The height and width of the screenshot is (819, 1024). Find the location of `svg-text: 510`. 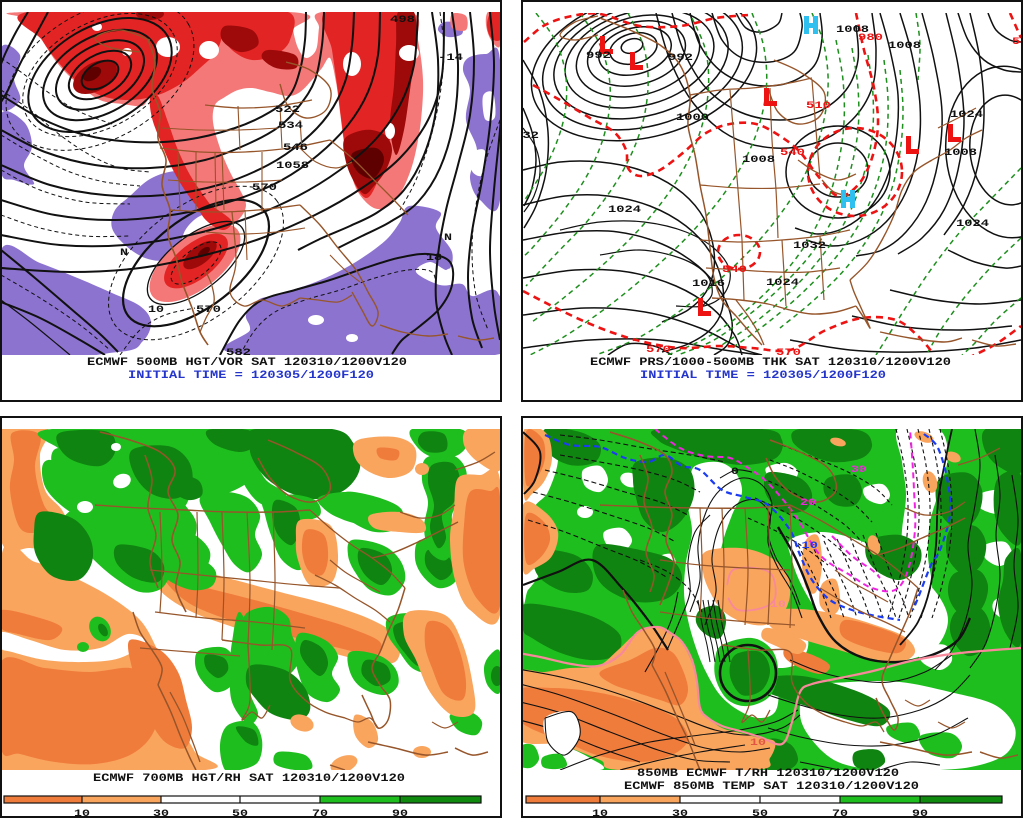

svg-text: 510 is located at coordinates (818, 106).